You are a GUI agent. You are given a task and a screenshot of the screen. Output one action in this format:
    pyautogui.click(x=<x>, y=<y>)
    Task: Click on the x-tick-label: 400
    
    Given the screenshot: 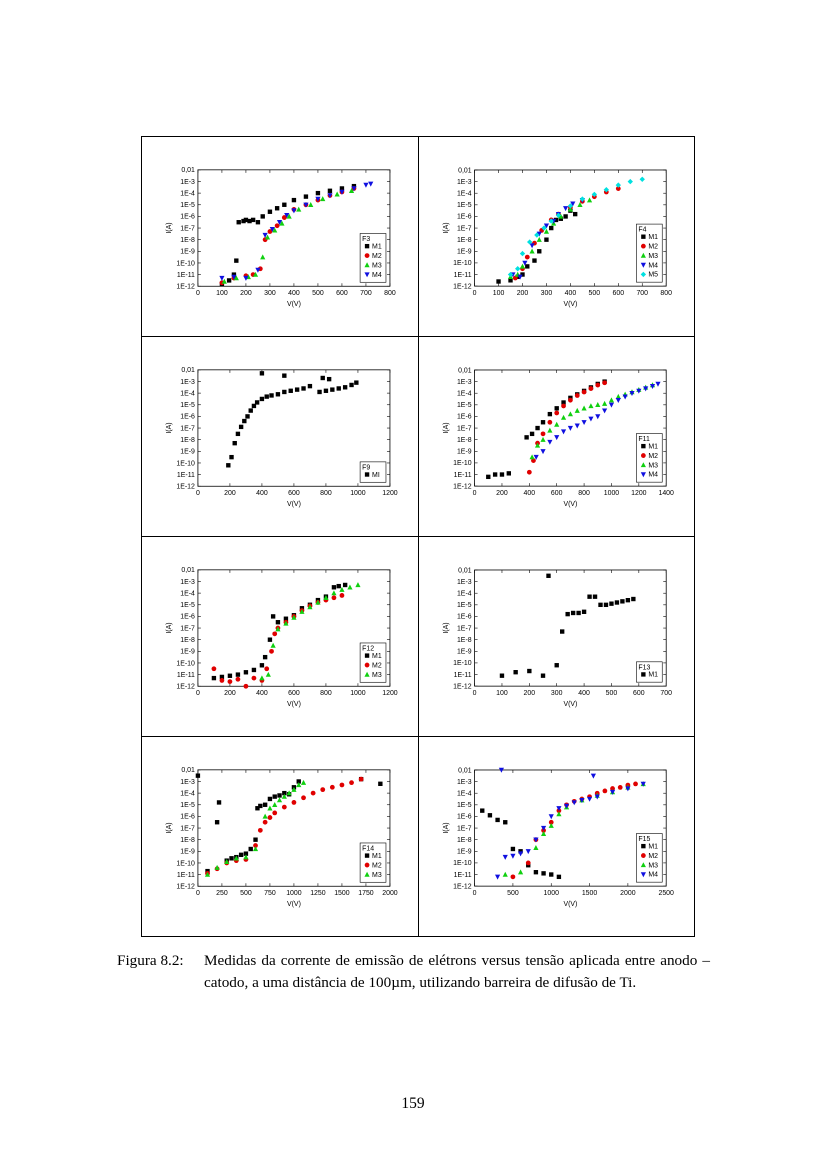 What is the action you would take?
    pyautogui.click(x=584, y=693)
    